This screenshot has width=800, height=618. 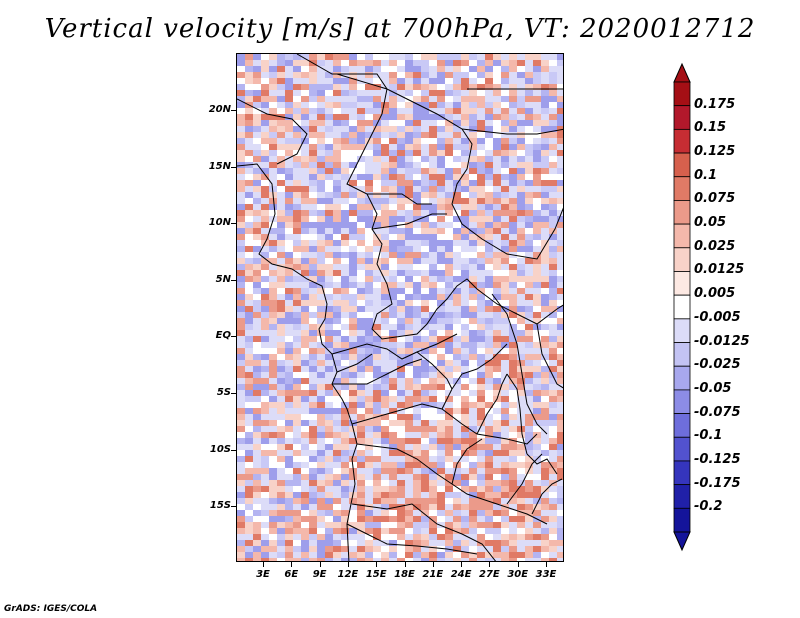 What do you see at coordinates (348, 574) in the screenshot?
I see `lon-label-12e: 12E` at bounding box center [348, 574].